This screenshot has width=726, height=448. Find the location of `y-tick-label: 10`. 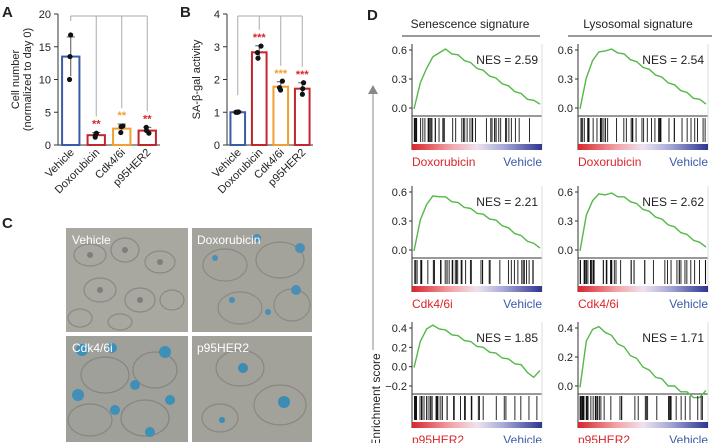

y-tick-label: 10 is located at coordinates (45, 81).